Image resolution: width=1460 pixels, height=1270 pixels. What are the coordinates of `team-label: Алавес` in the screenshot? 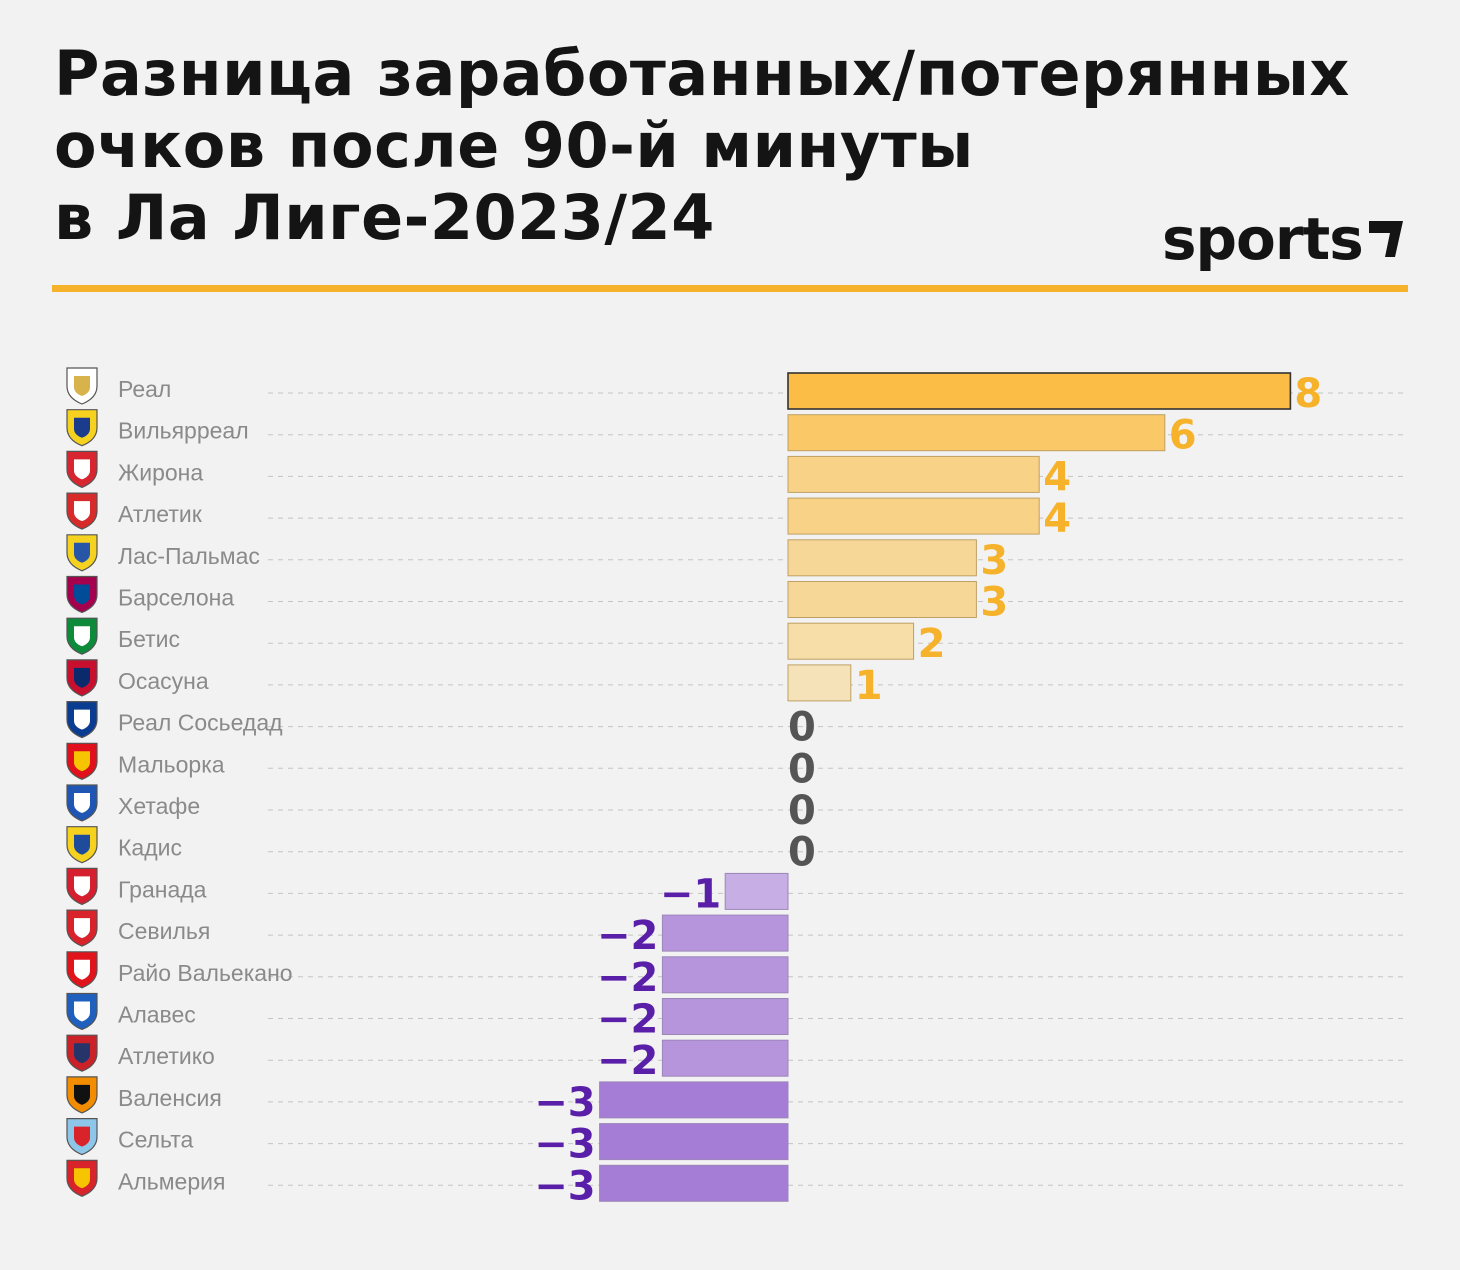 It's located at (157, 1015).